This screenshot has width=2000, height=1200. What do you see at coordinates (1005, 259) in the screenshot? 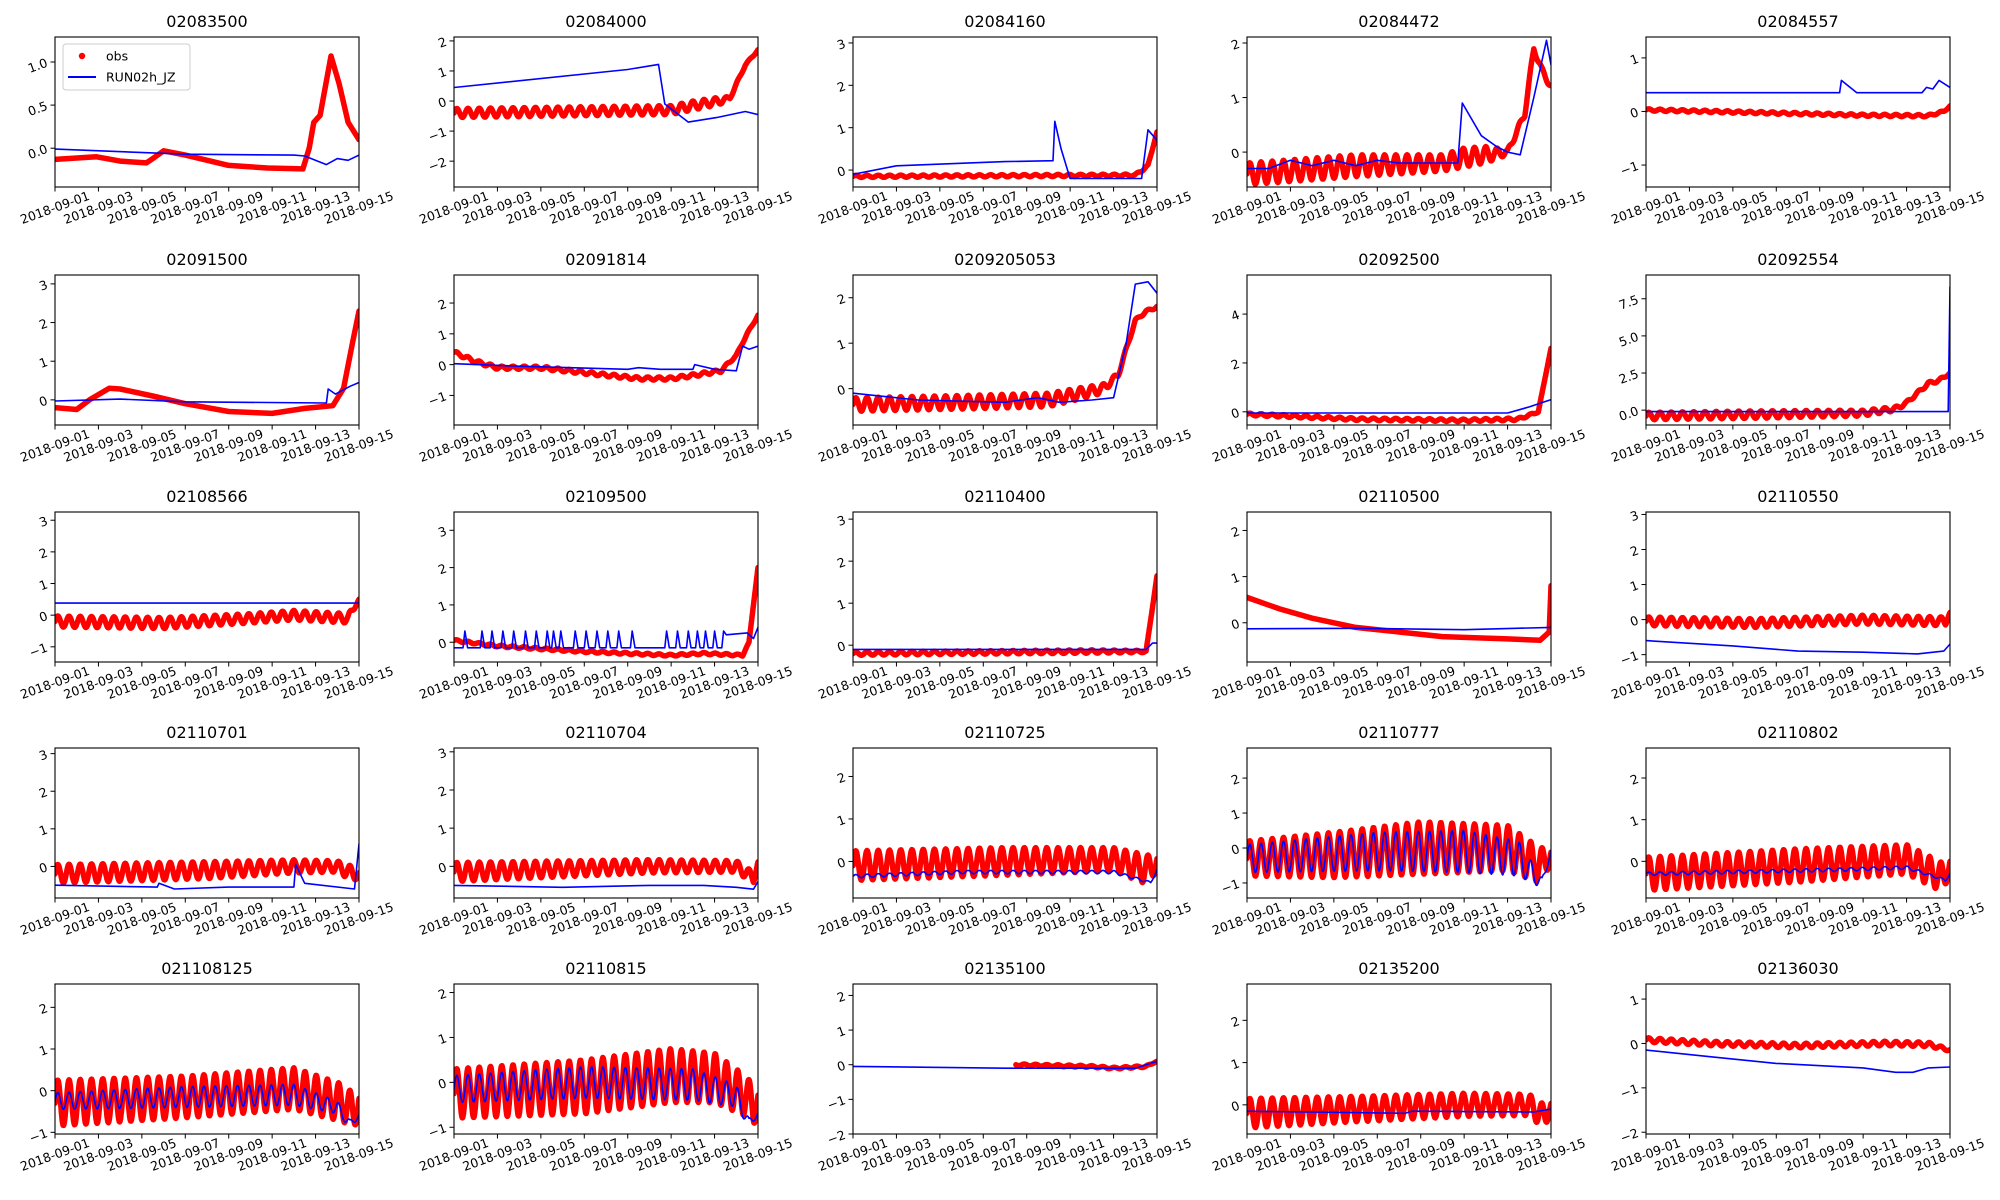
I see `panel-title: 0209205053` at bounding box center [1005, 259].